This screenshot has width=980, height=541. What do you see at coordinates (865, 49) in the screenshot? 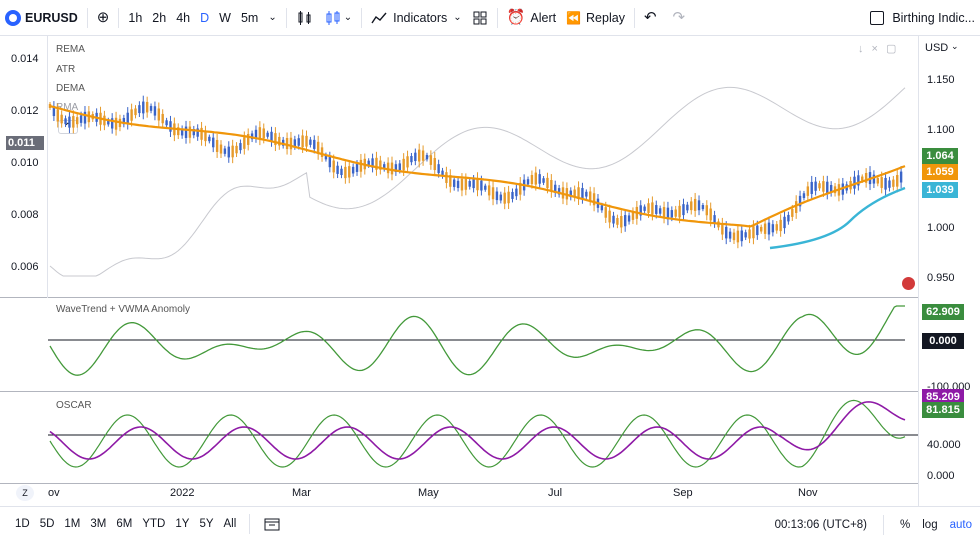
I see `arrow-down-icon: ↓` at bounding box center [865, 49].